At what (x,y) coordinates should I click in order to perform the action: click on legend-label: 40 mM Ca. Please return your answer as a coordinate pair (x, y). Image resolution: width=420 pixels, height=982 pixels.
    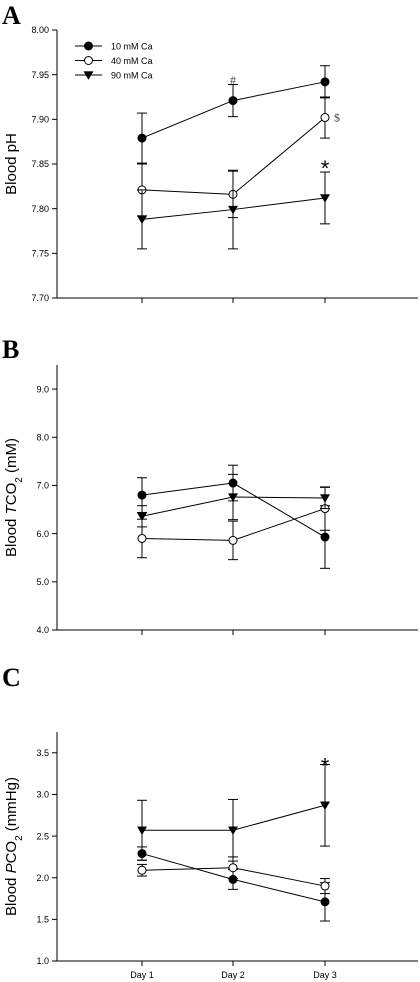
    Looking at the image, I should click on (132, 61).